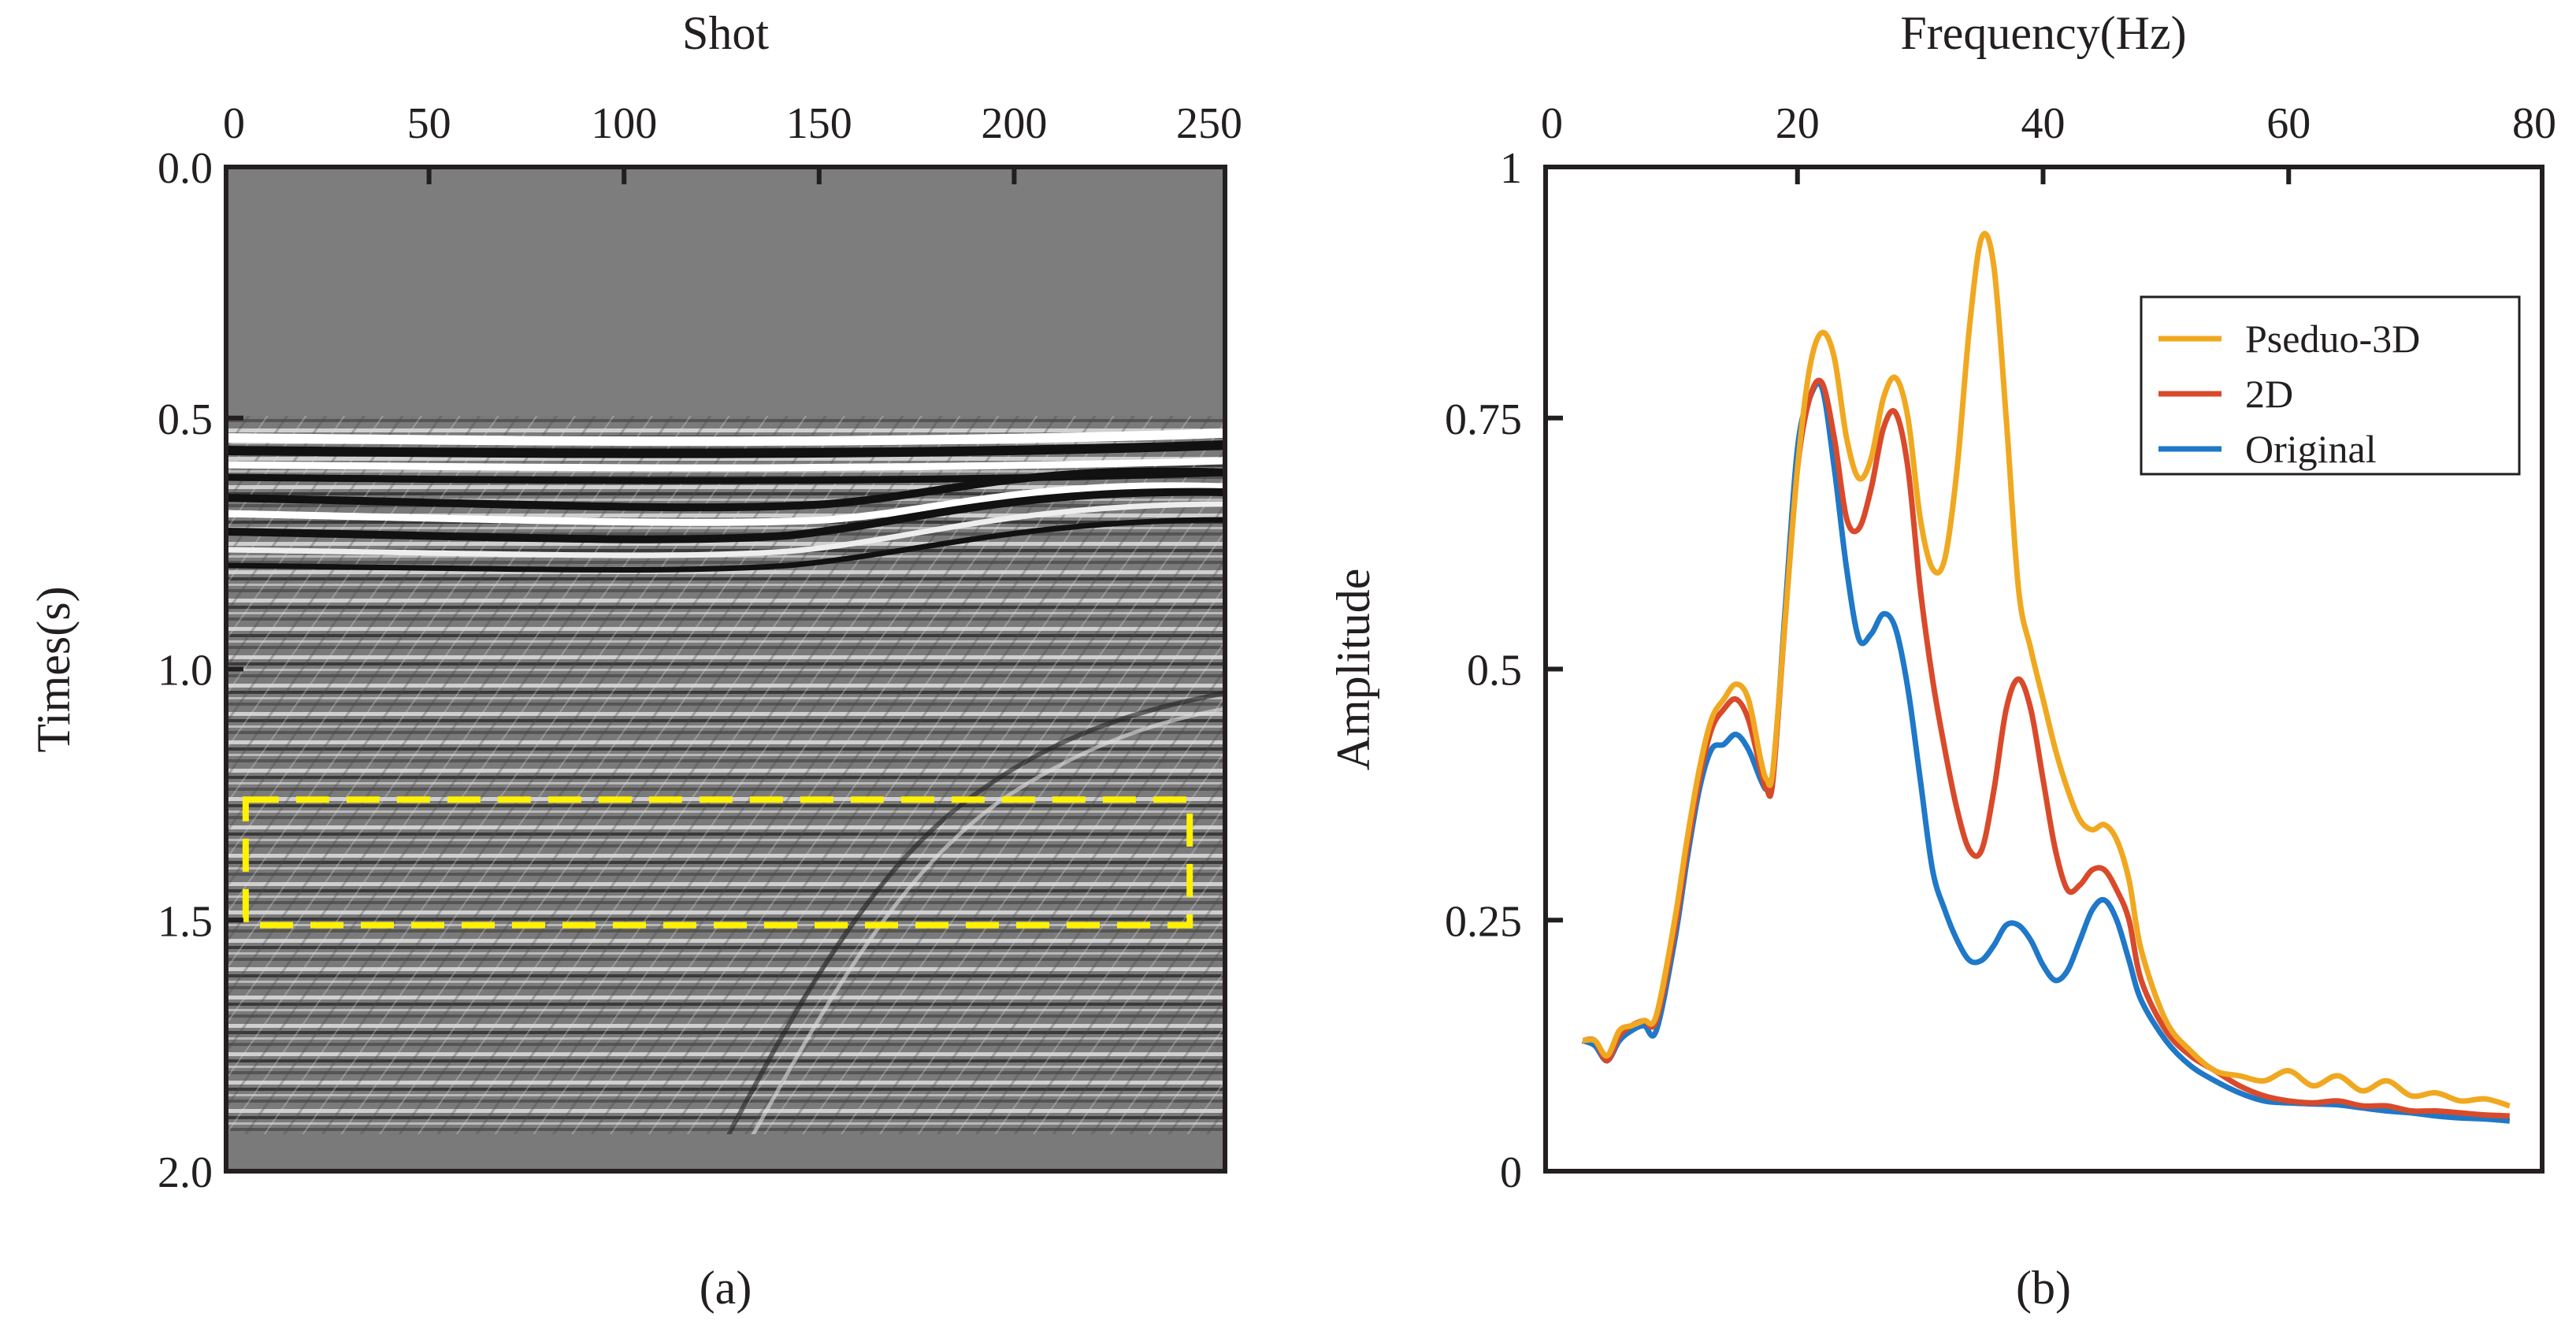 Image resolution: width=2576 pixels, height=1335 pixels. What do you see at coordinates (2043, 1288) in the screenshot?
I see `panel-b-caption: (b)` at bounding box center [2043, 1288].